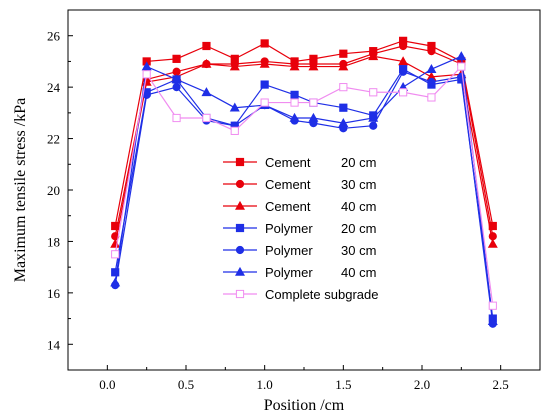 Image resolution: width=550 pixels, height=419 pixels. I want to click on legend-item: Polymer 30 cm, so click(299, 250).